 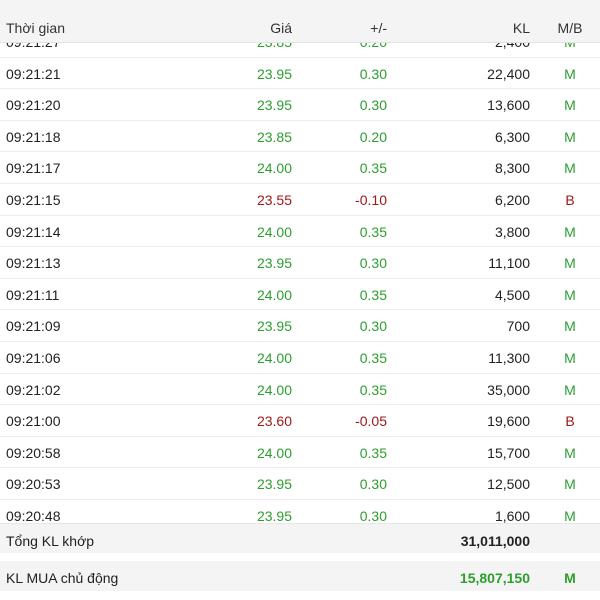 I want to click on column-header-volume: KL, so click(x=521, y=28).